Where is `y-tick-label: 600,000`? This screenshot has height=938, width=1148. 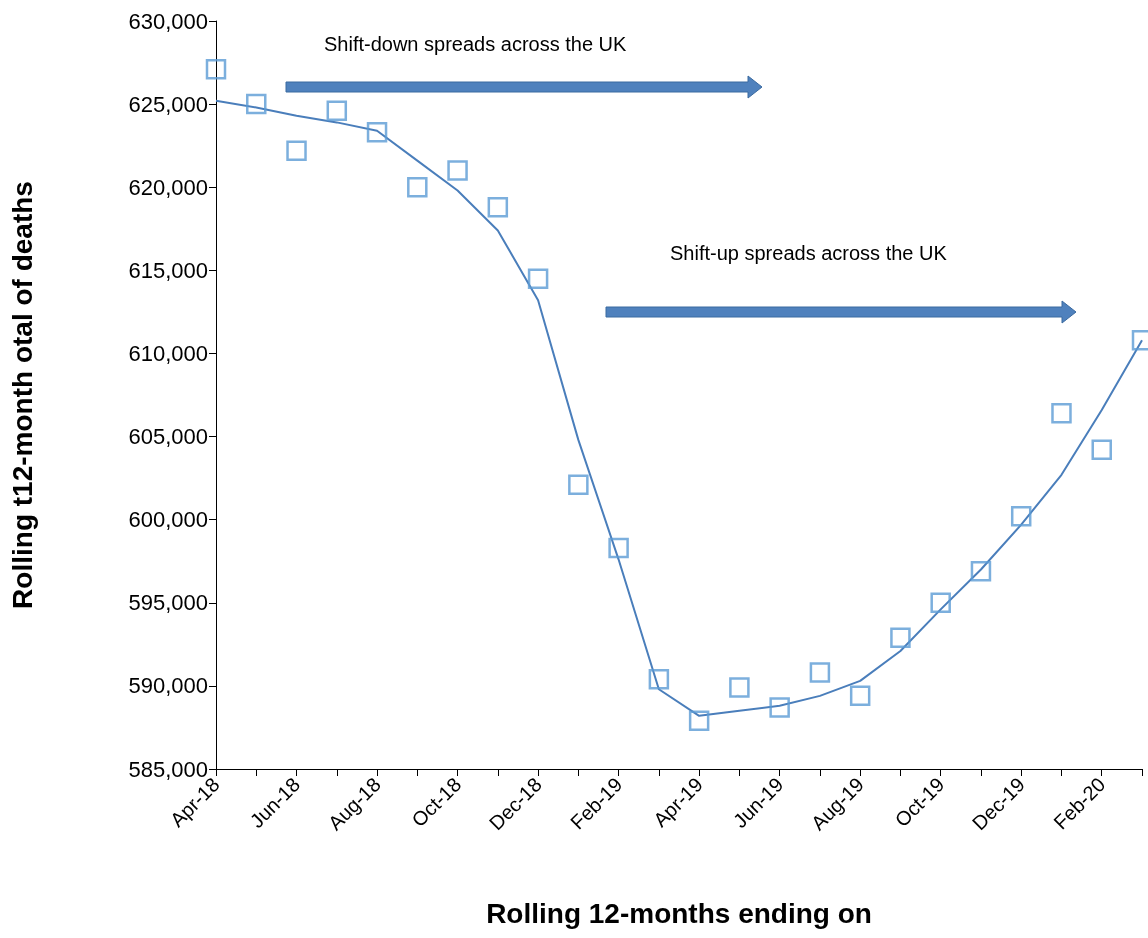 y-tick-label: 600,000 is located at coordinates (168, 520).